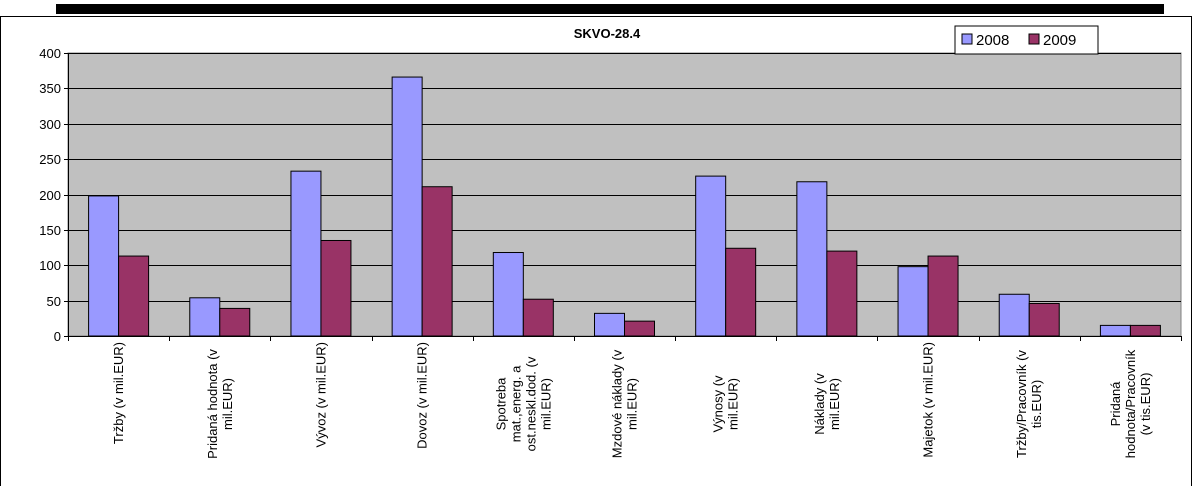  What do you see at coordinates (992, 40) in the screenshot?
I see `legend-label-2008: 2008` at bounding box center [992, 40].